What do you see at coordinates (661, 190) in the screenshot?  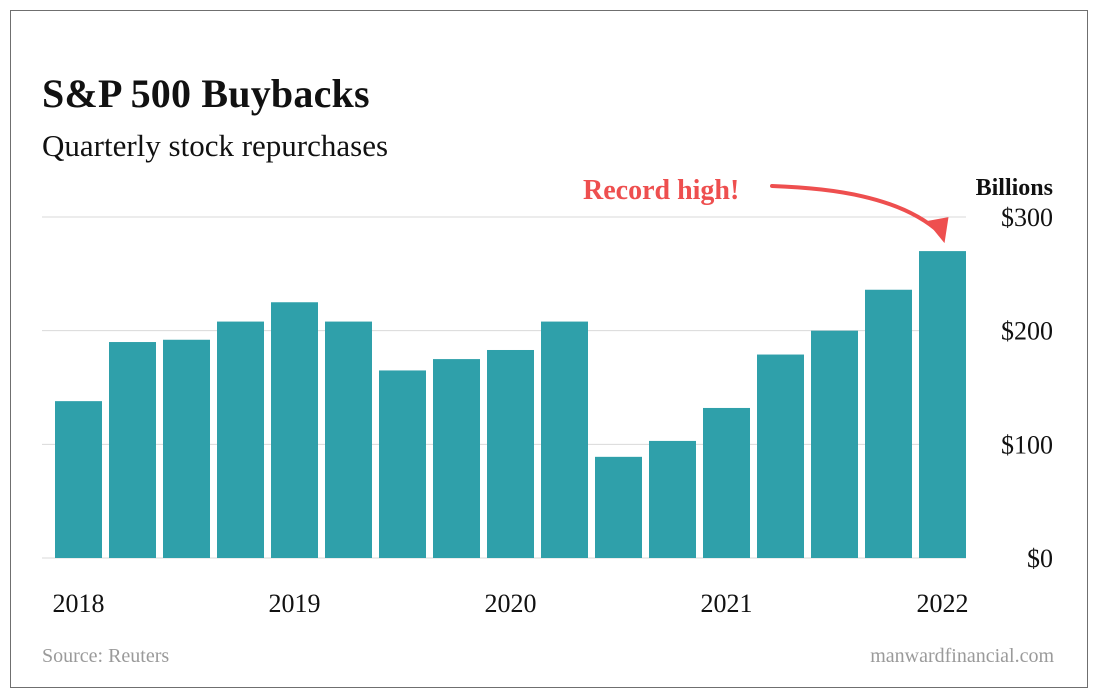 I see `annotation-text: Record high!` at bounding box center [661, 190].